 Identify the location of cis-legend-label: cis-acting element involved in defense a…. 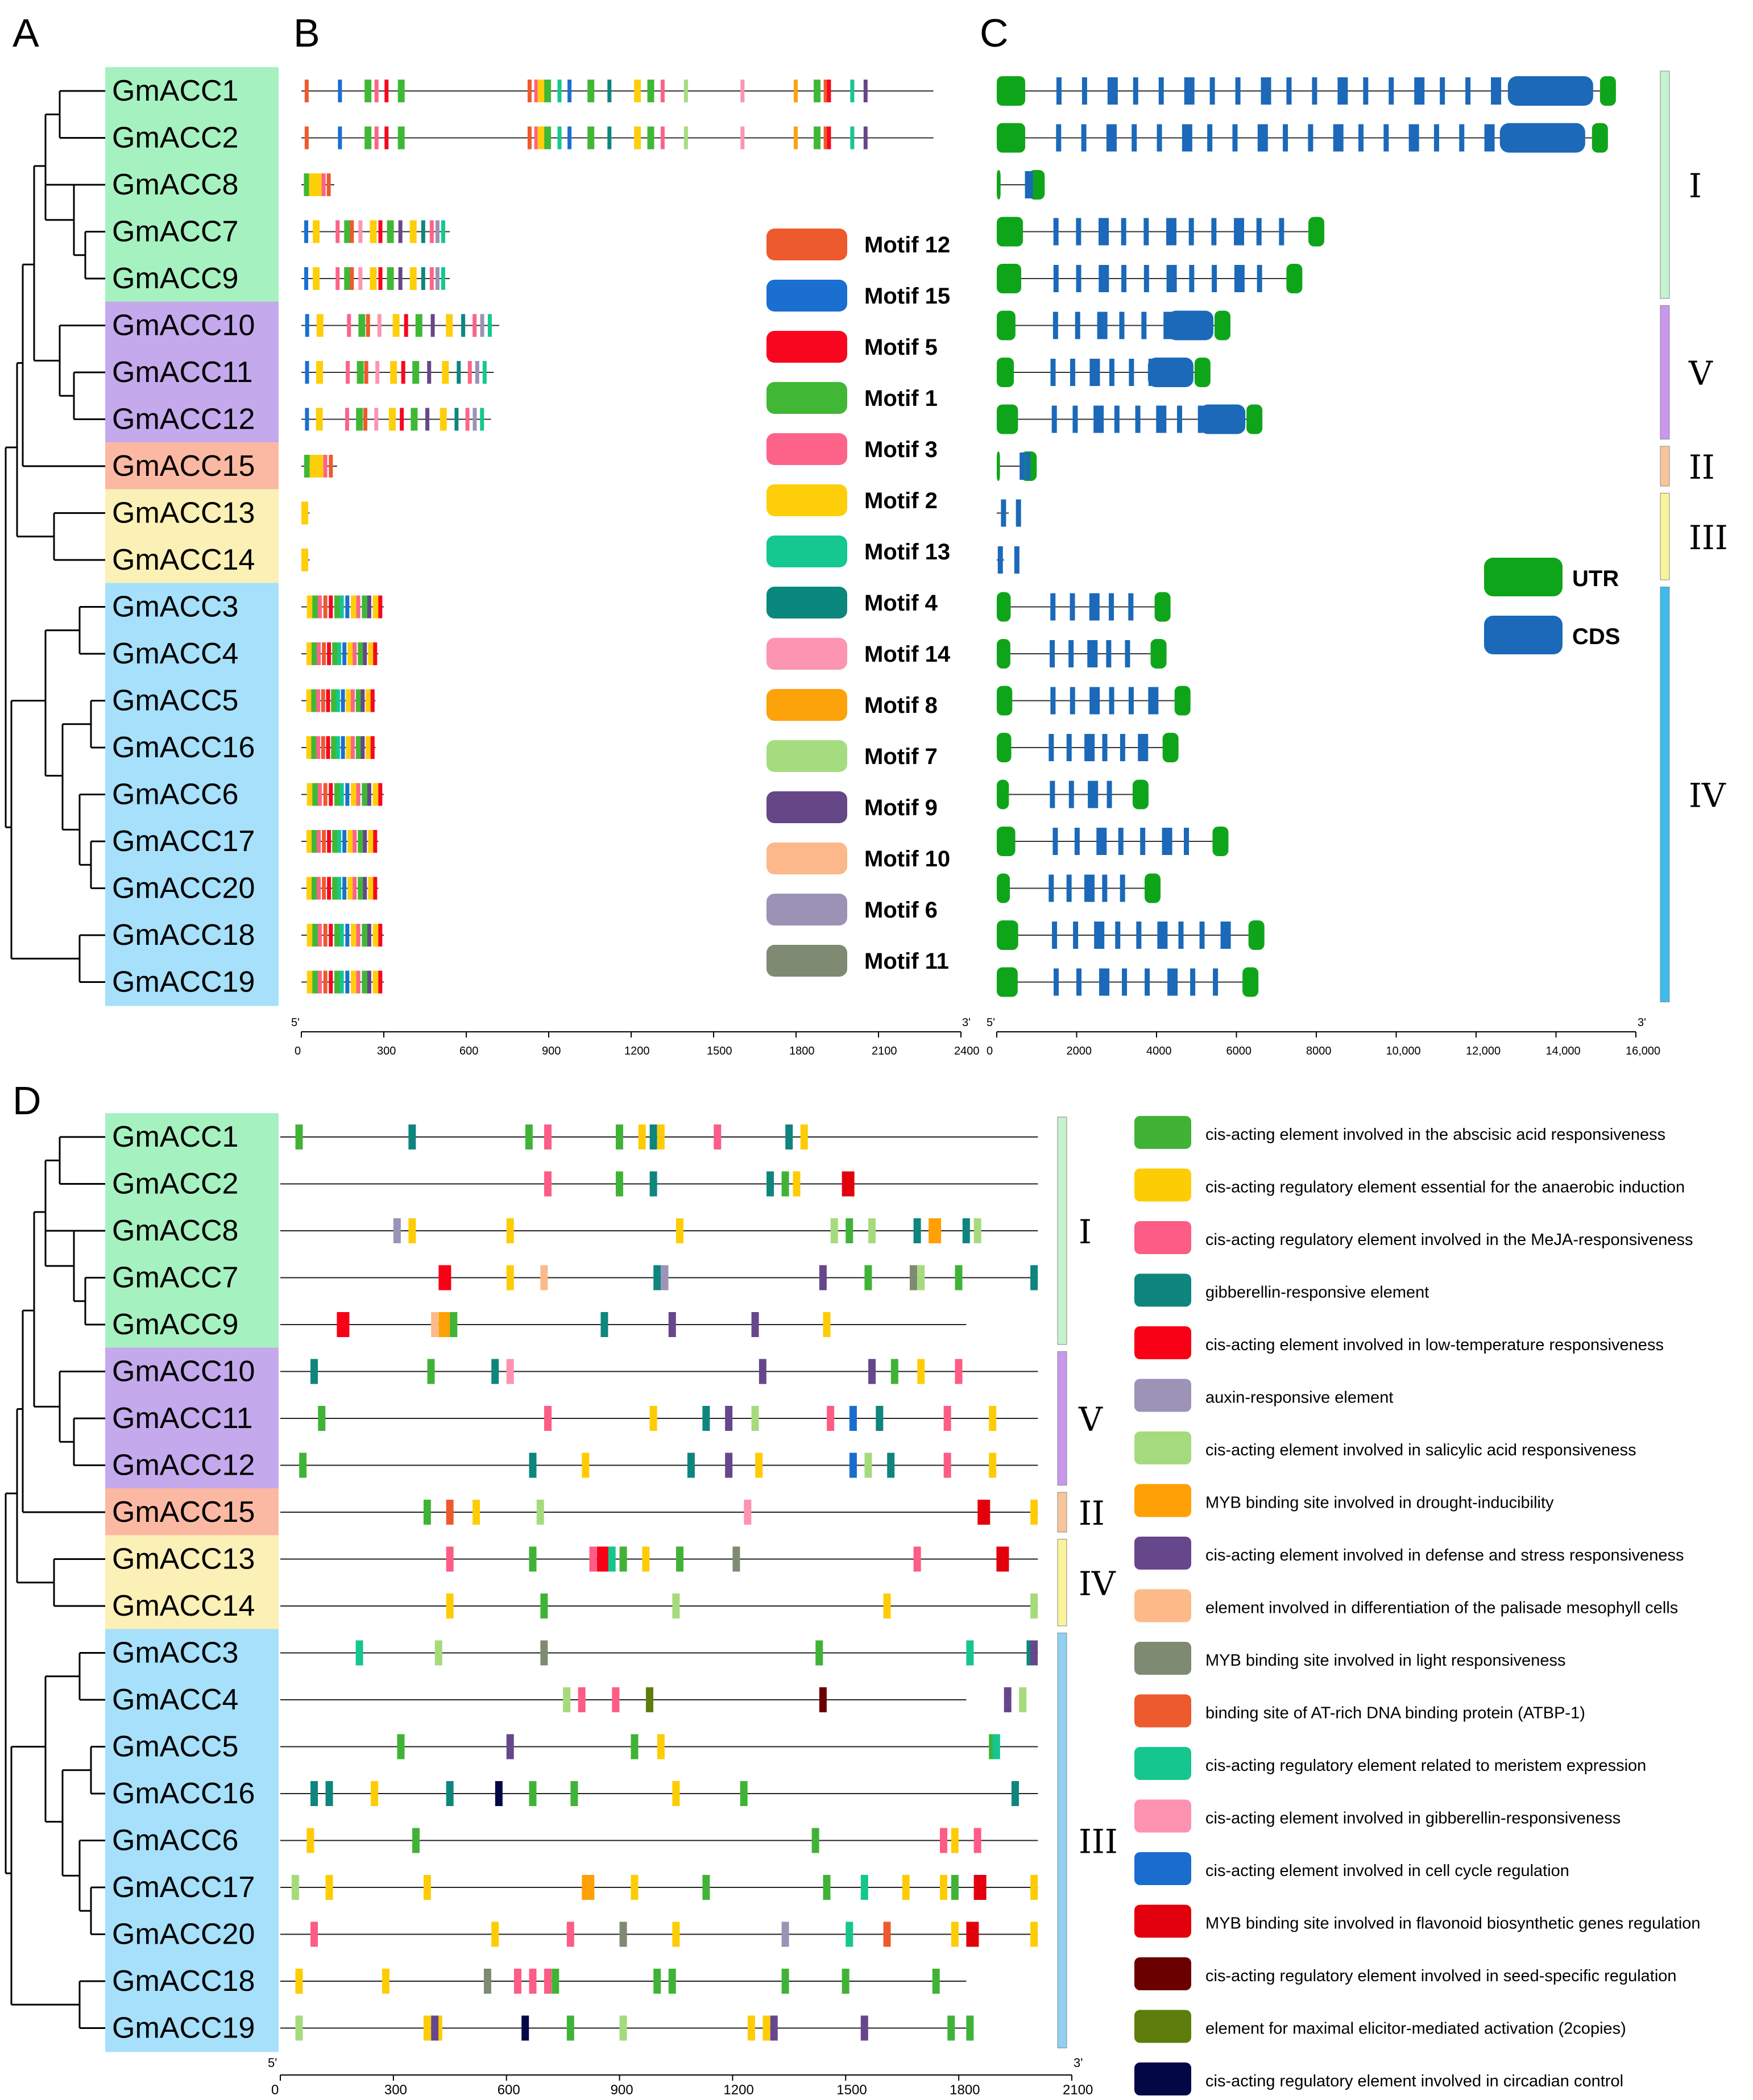
(1444, 1555).